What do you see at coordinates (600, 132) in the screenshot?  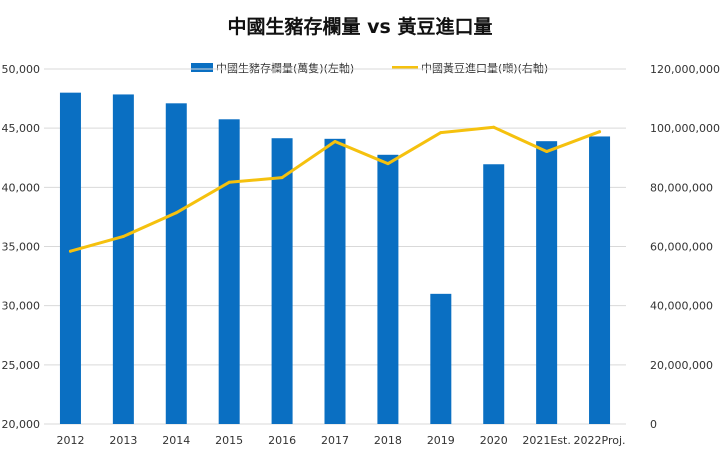 I see `line-point-2022Proj.` at bounding box center [600, 132].